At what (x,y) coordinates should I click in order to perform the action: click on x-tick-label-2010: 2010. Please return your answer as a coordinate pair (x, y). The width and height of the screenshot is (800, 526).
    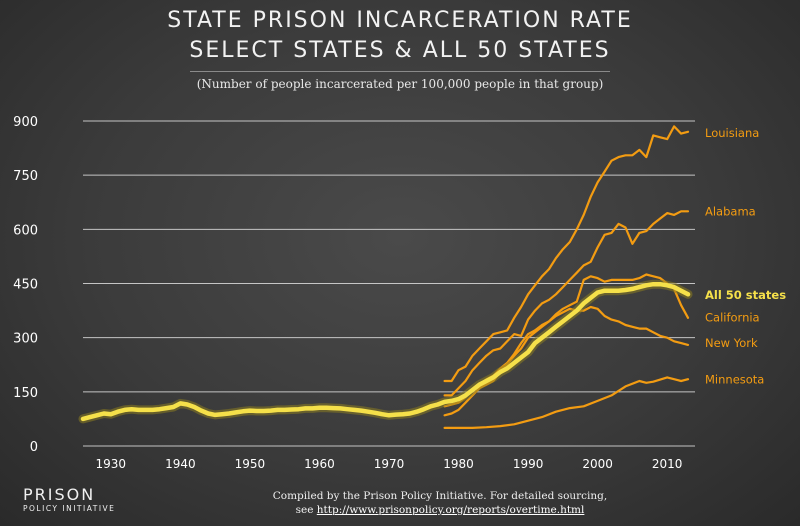
    Looking at the image, I should click on (667, 464).